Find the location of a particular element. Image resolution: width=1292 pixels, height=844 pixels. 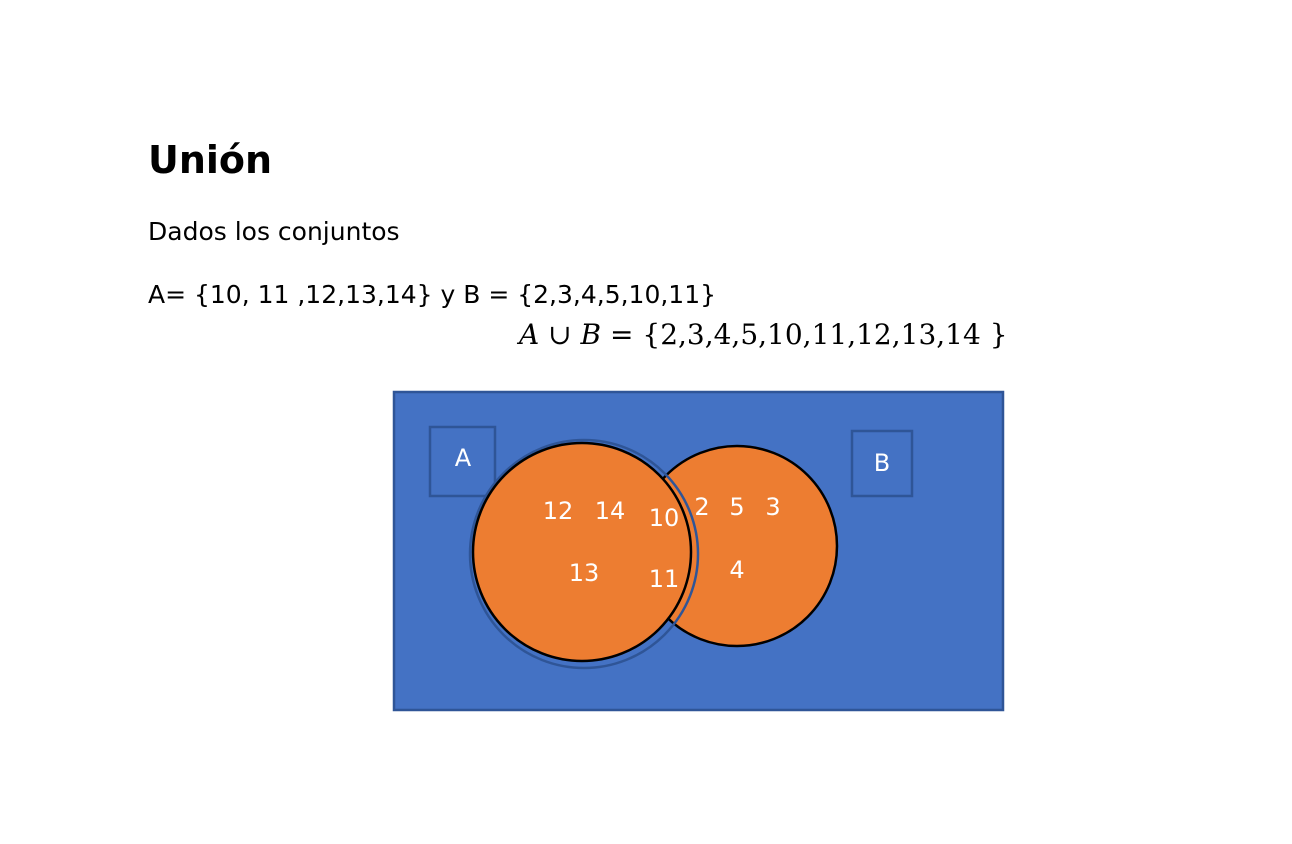

set-a-label: A is located at coordinates (463, 458).